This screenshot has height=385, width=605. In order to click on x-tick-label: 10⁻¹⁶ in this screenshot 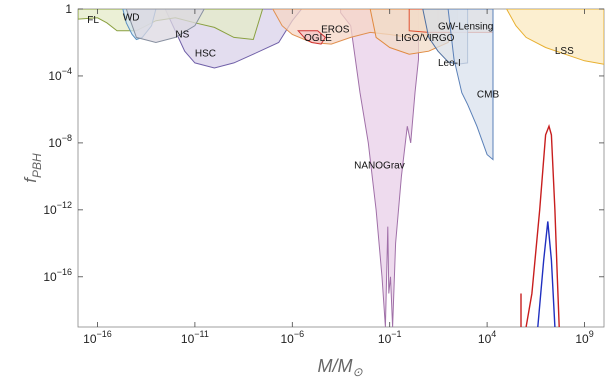, I will do `click(97, 337)`.